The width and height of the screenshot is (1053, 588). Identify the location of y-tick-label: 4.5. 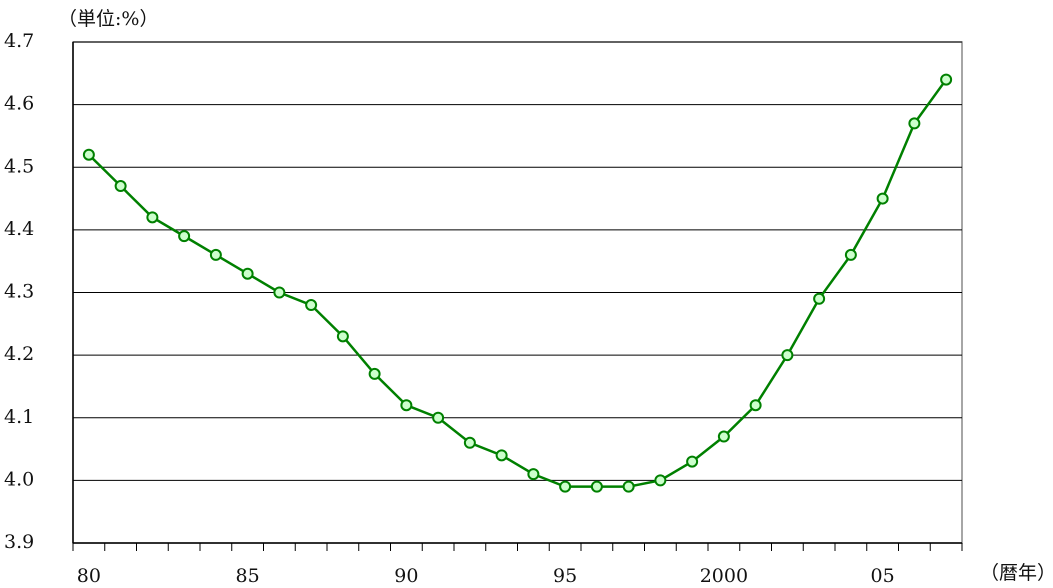
(19, 166).